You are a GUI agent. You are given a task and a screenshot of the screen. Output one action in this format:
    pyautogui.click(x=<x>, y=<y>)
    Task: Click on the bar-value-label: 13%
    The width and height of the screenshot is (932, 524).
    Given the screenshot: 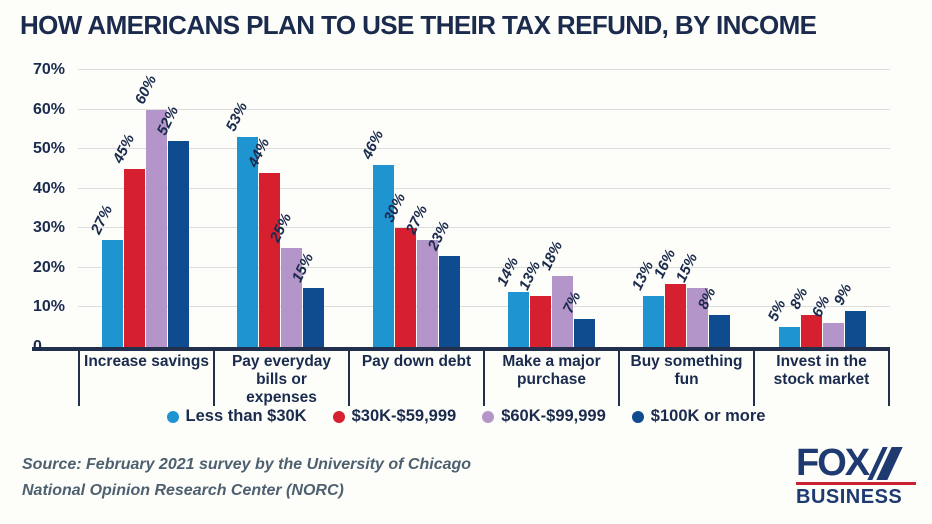 What is the action you would take?
    pyautogui.click(x=643, y=275)
    